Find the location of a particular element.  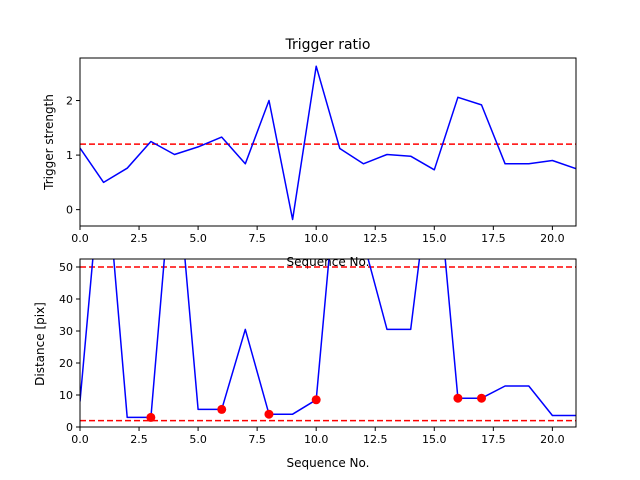

y-tick-label: 50 is located at coordinates (66, 267).